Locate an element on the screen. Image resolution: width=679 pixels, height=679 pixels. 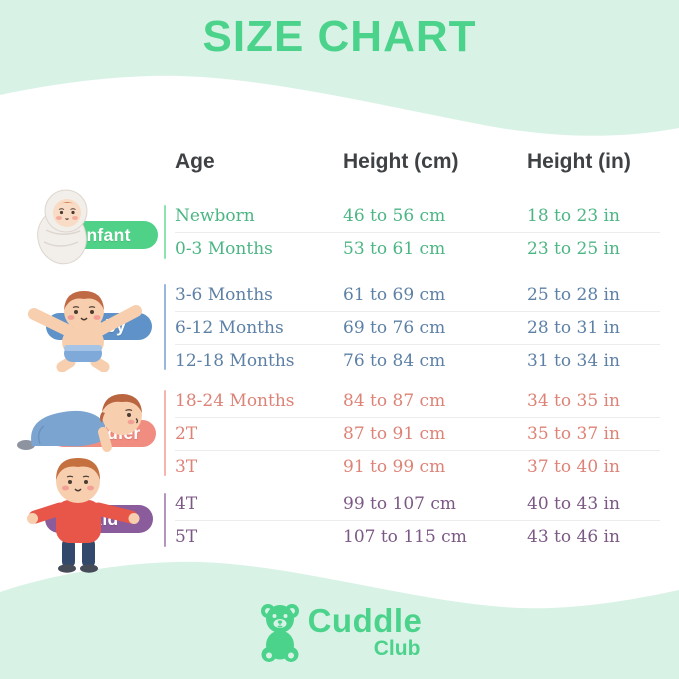
cell-height-cm: 91 to 99 cm is located at coordinates (394, 467).